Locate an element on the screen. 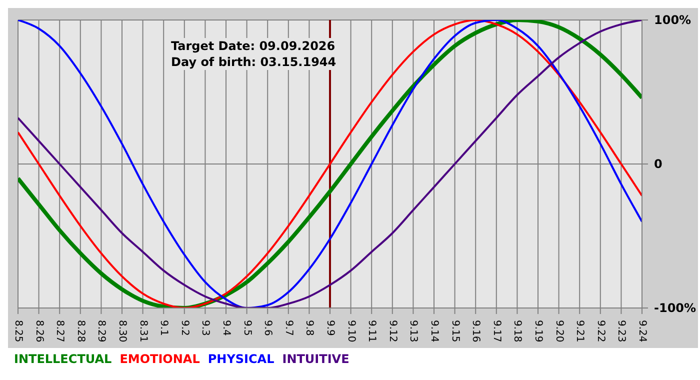  x-tick-label: 9.20 is located at coordinates (558, 331).